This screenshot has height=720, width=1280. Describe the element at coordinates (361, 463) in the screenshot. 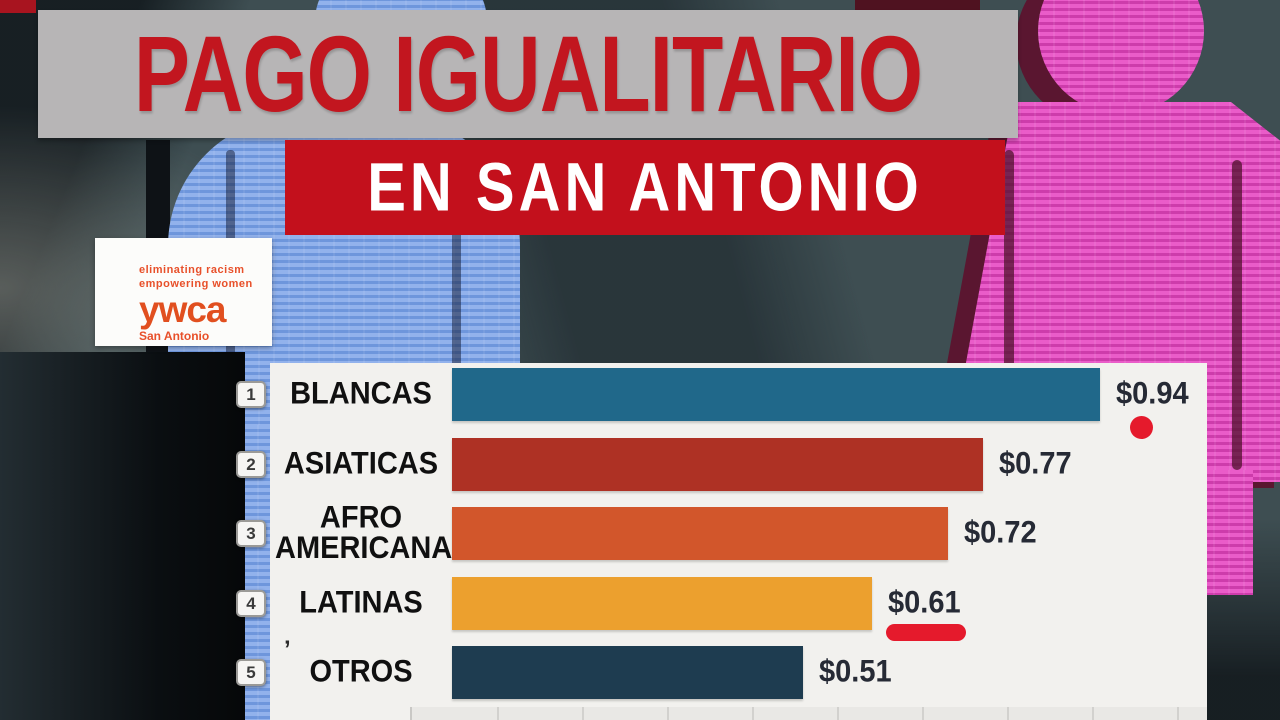

I see `category-label: ASIATICAS` at that location.